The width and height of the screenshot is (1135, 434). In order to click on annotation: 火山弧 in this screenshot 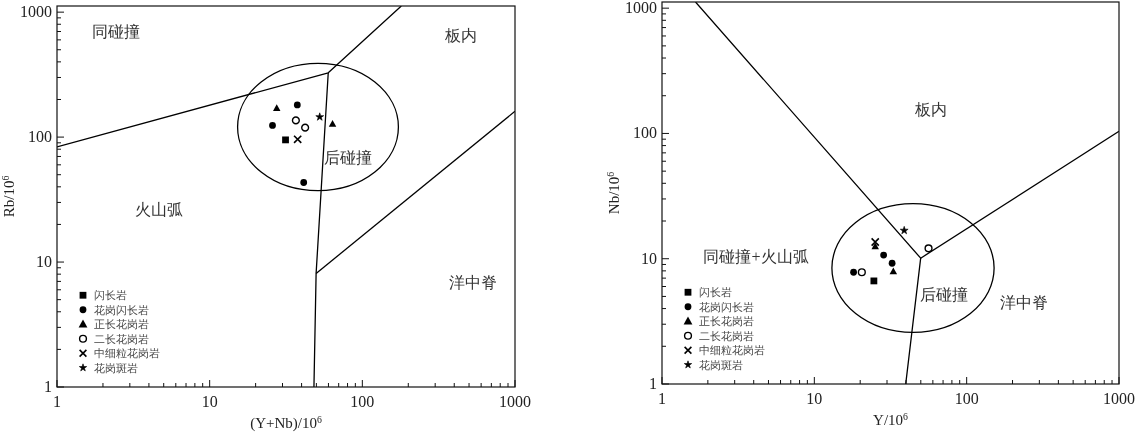, I will do `click(159, 209)`.